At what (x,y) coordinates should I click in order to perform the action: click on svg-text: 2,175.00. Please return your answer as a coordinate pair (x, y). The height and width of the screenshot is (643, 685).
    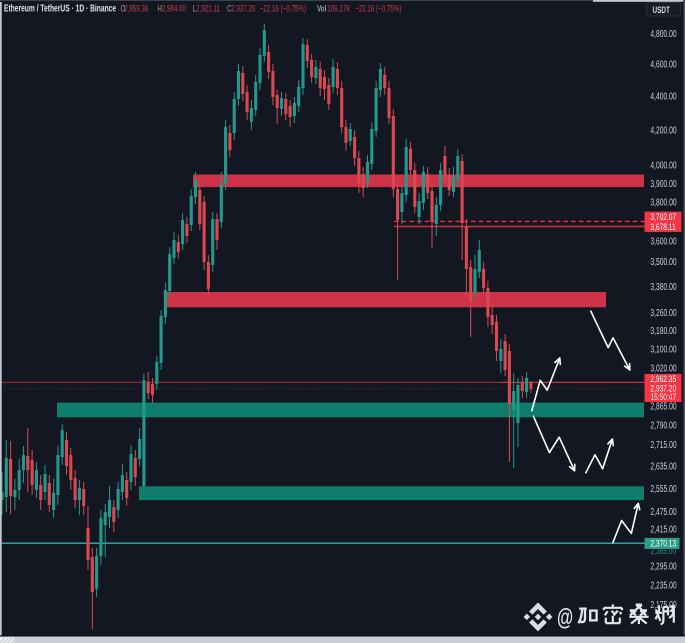
    Looking at the image, I should click on (663, 605).